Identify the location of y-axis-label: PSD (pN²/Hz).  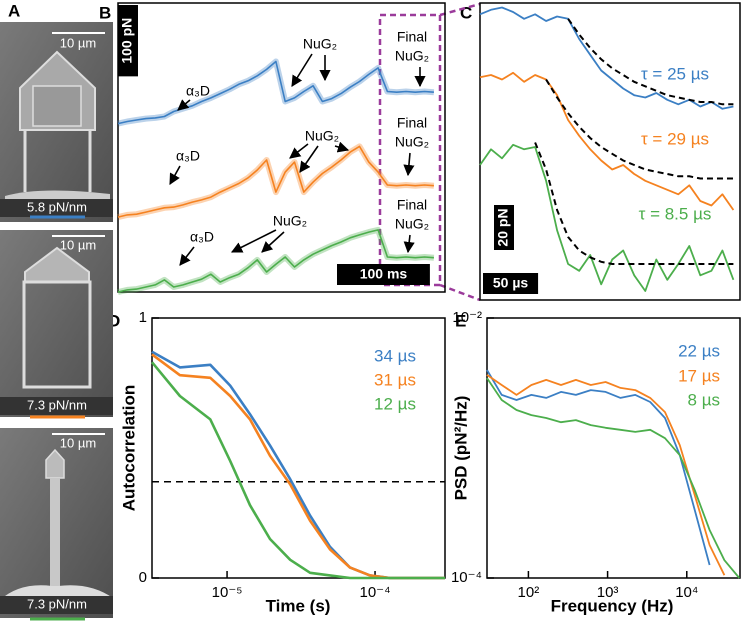
(460, 448).